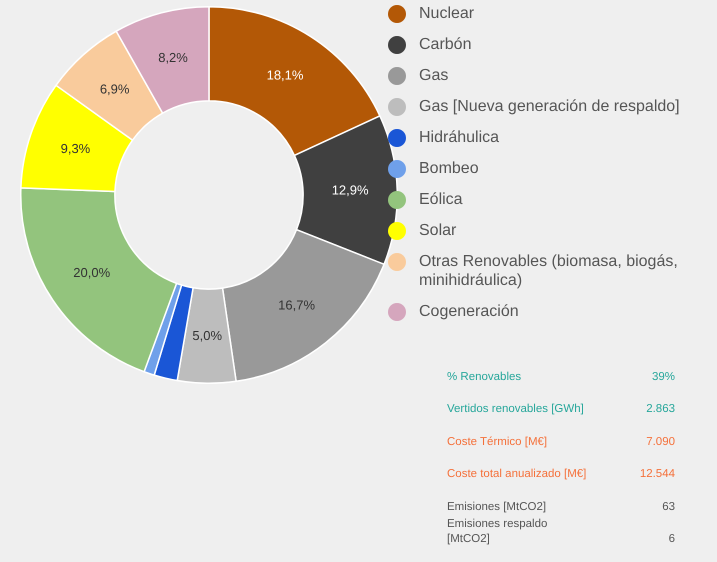 Image resolution: width=717 pixels, height=562 pixels. What do you see at coordinates (657, 474) in the screenshot?
I see `text: 12.544` at bounding box center [657, 474].